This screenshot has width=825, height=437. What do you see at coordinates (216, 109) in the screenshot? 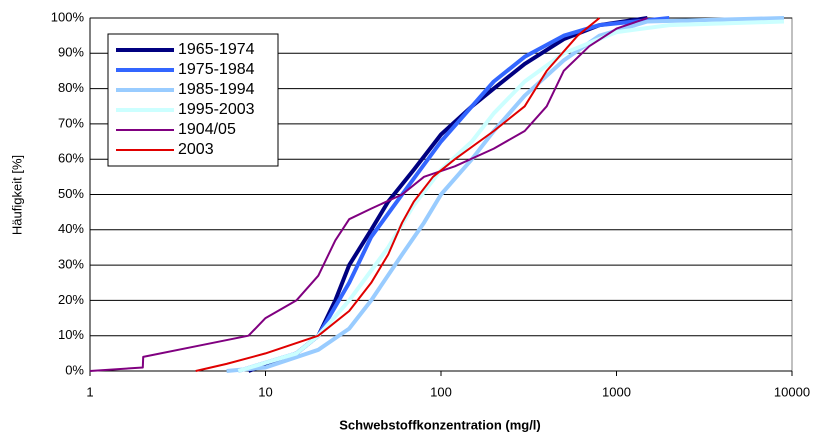
I see `legend-label: 1995-2003` at bounding box center [216, 109].